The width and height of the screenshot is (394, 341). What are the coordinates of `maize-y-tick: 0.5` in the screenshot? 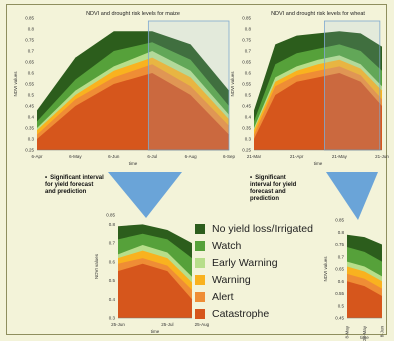 It's located at (31, 95).